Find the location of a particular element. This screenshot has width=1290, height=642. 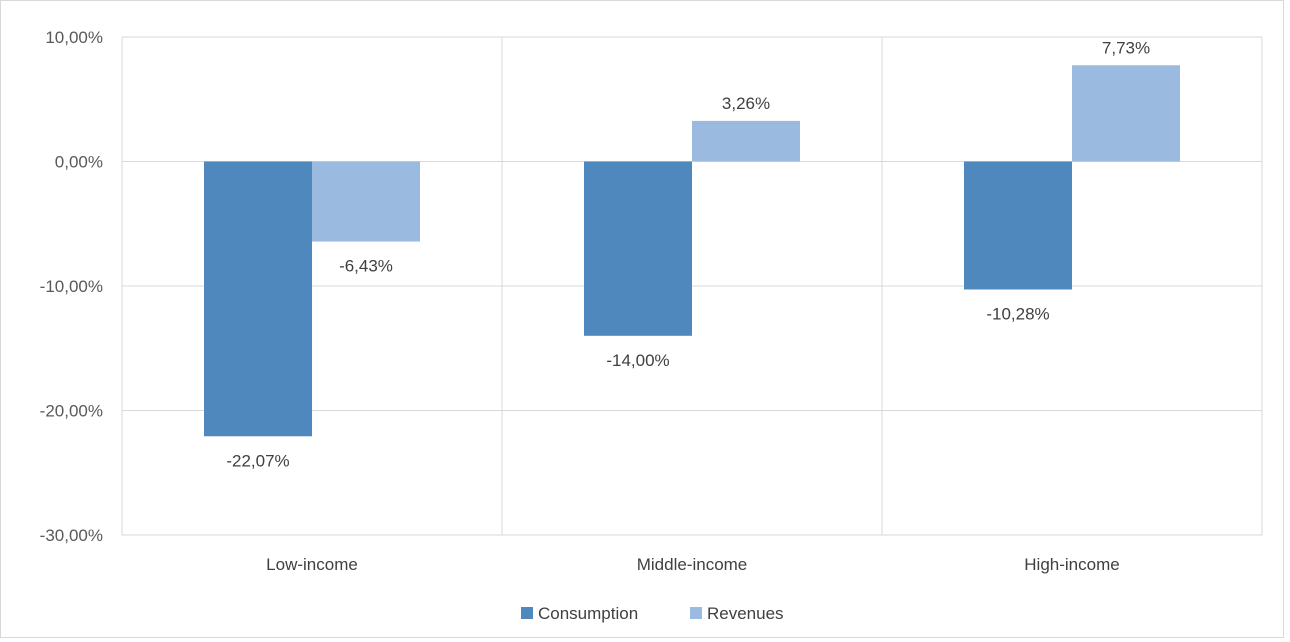

legend: Consumption Revenues is located at coordinates (652, 613).